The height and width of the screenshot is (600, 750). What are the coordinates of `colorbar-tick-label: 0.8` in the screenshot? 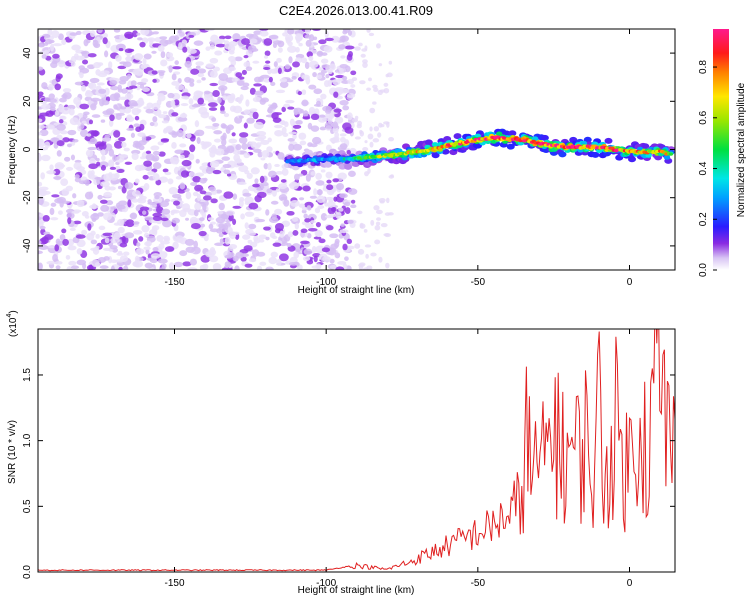 It's located at (703, 67).